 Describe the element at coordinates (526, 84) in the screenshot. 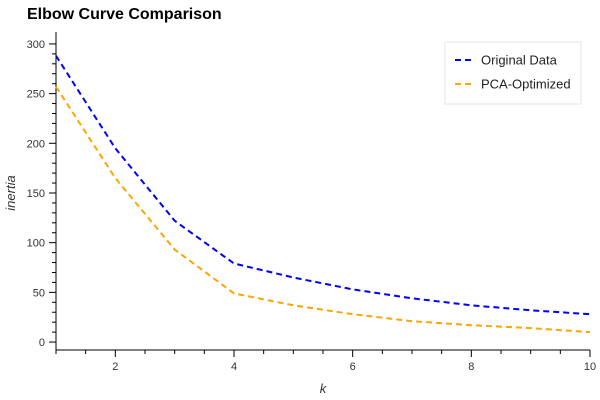

I see `legend-label-1: PCA-Optimized` at that location.